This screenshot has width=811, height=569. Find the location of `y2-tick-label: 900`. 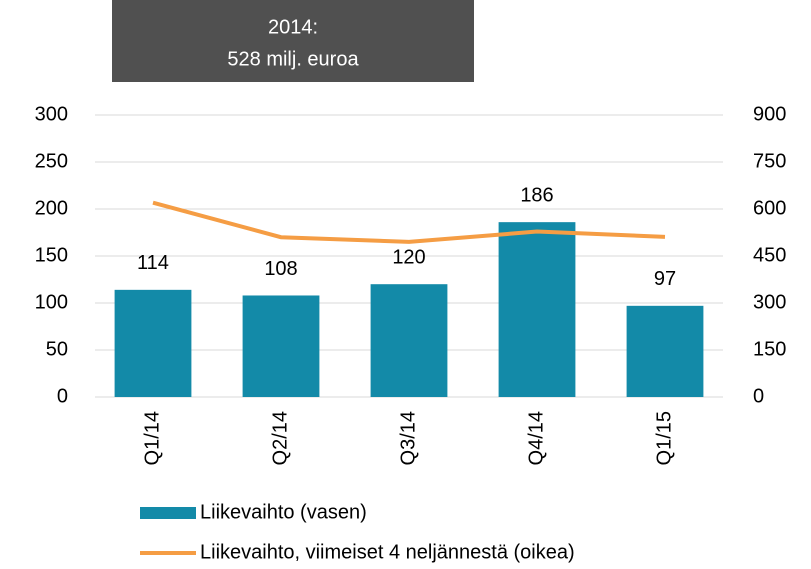

y2-tick-label: 900 is located at coordinates (769, 114).